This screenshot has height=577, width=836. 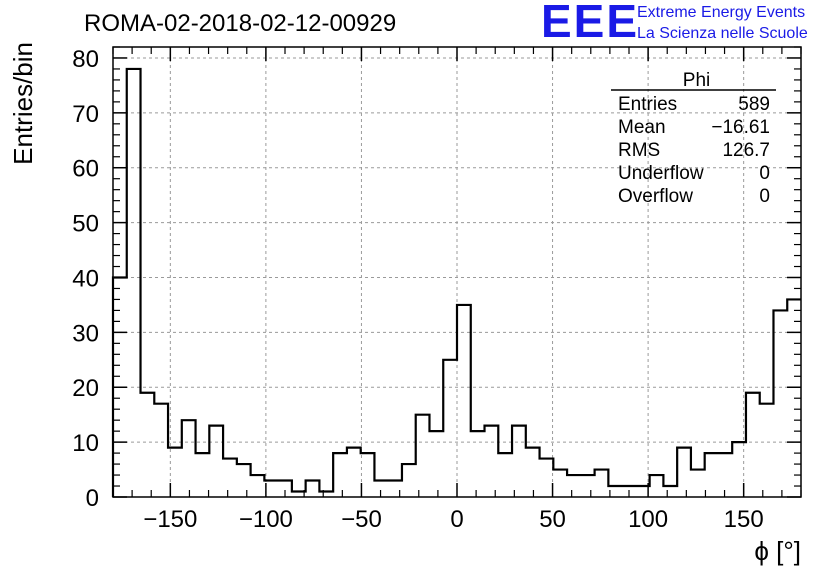 What do you see at coordinates (361, 519) in the screenshot?
I see `x-tick-label: −50` at bounding box center [361, 519].